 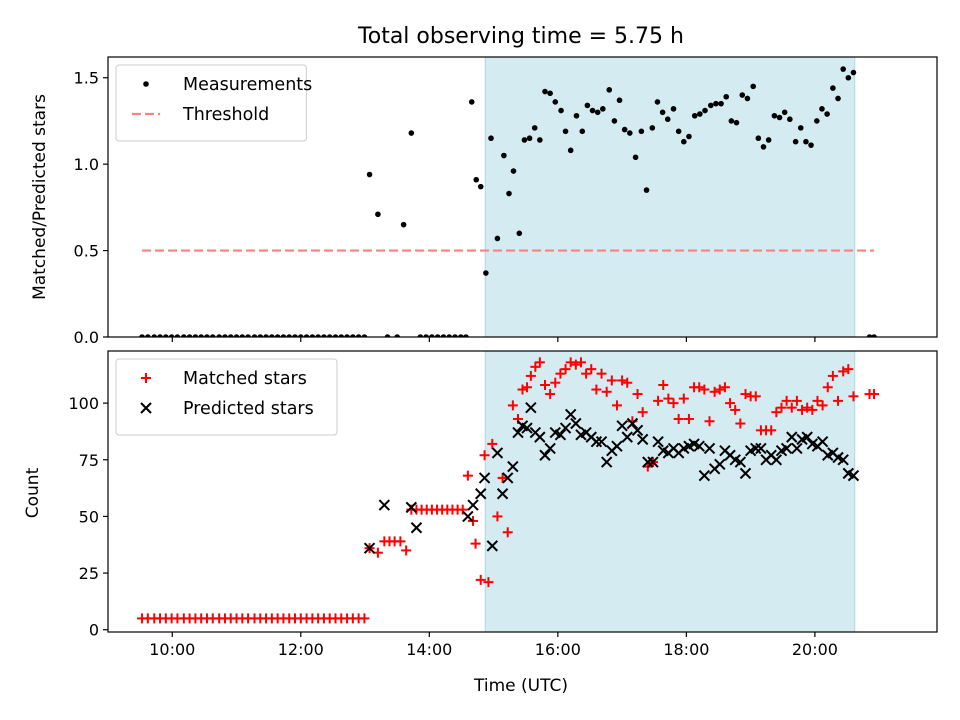 I want to click on chart-title: Total observing time = 5.75 h, so click(x=520, y=36).